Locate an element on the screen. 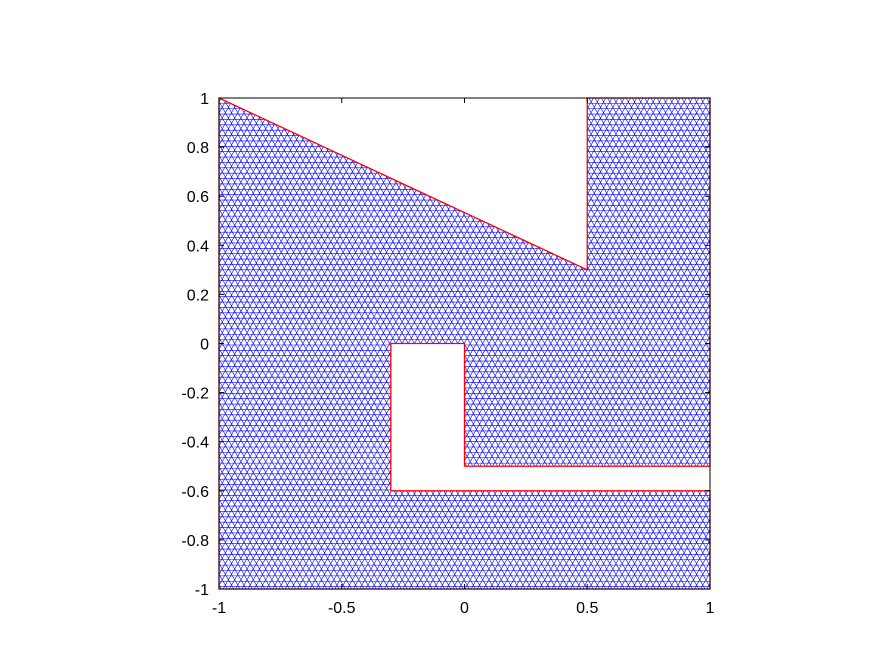  y-tick-label: 0 is located at coordinates (204, 345).